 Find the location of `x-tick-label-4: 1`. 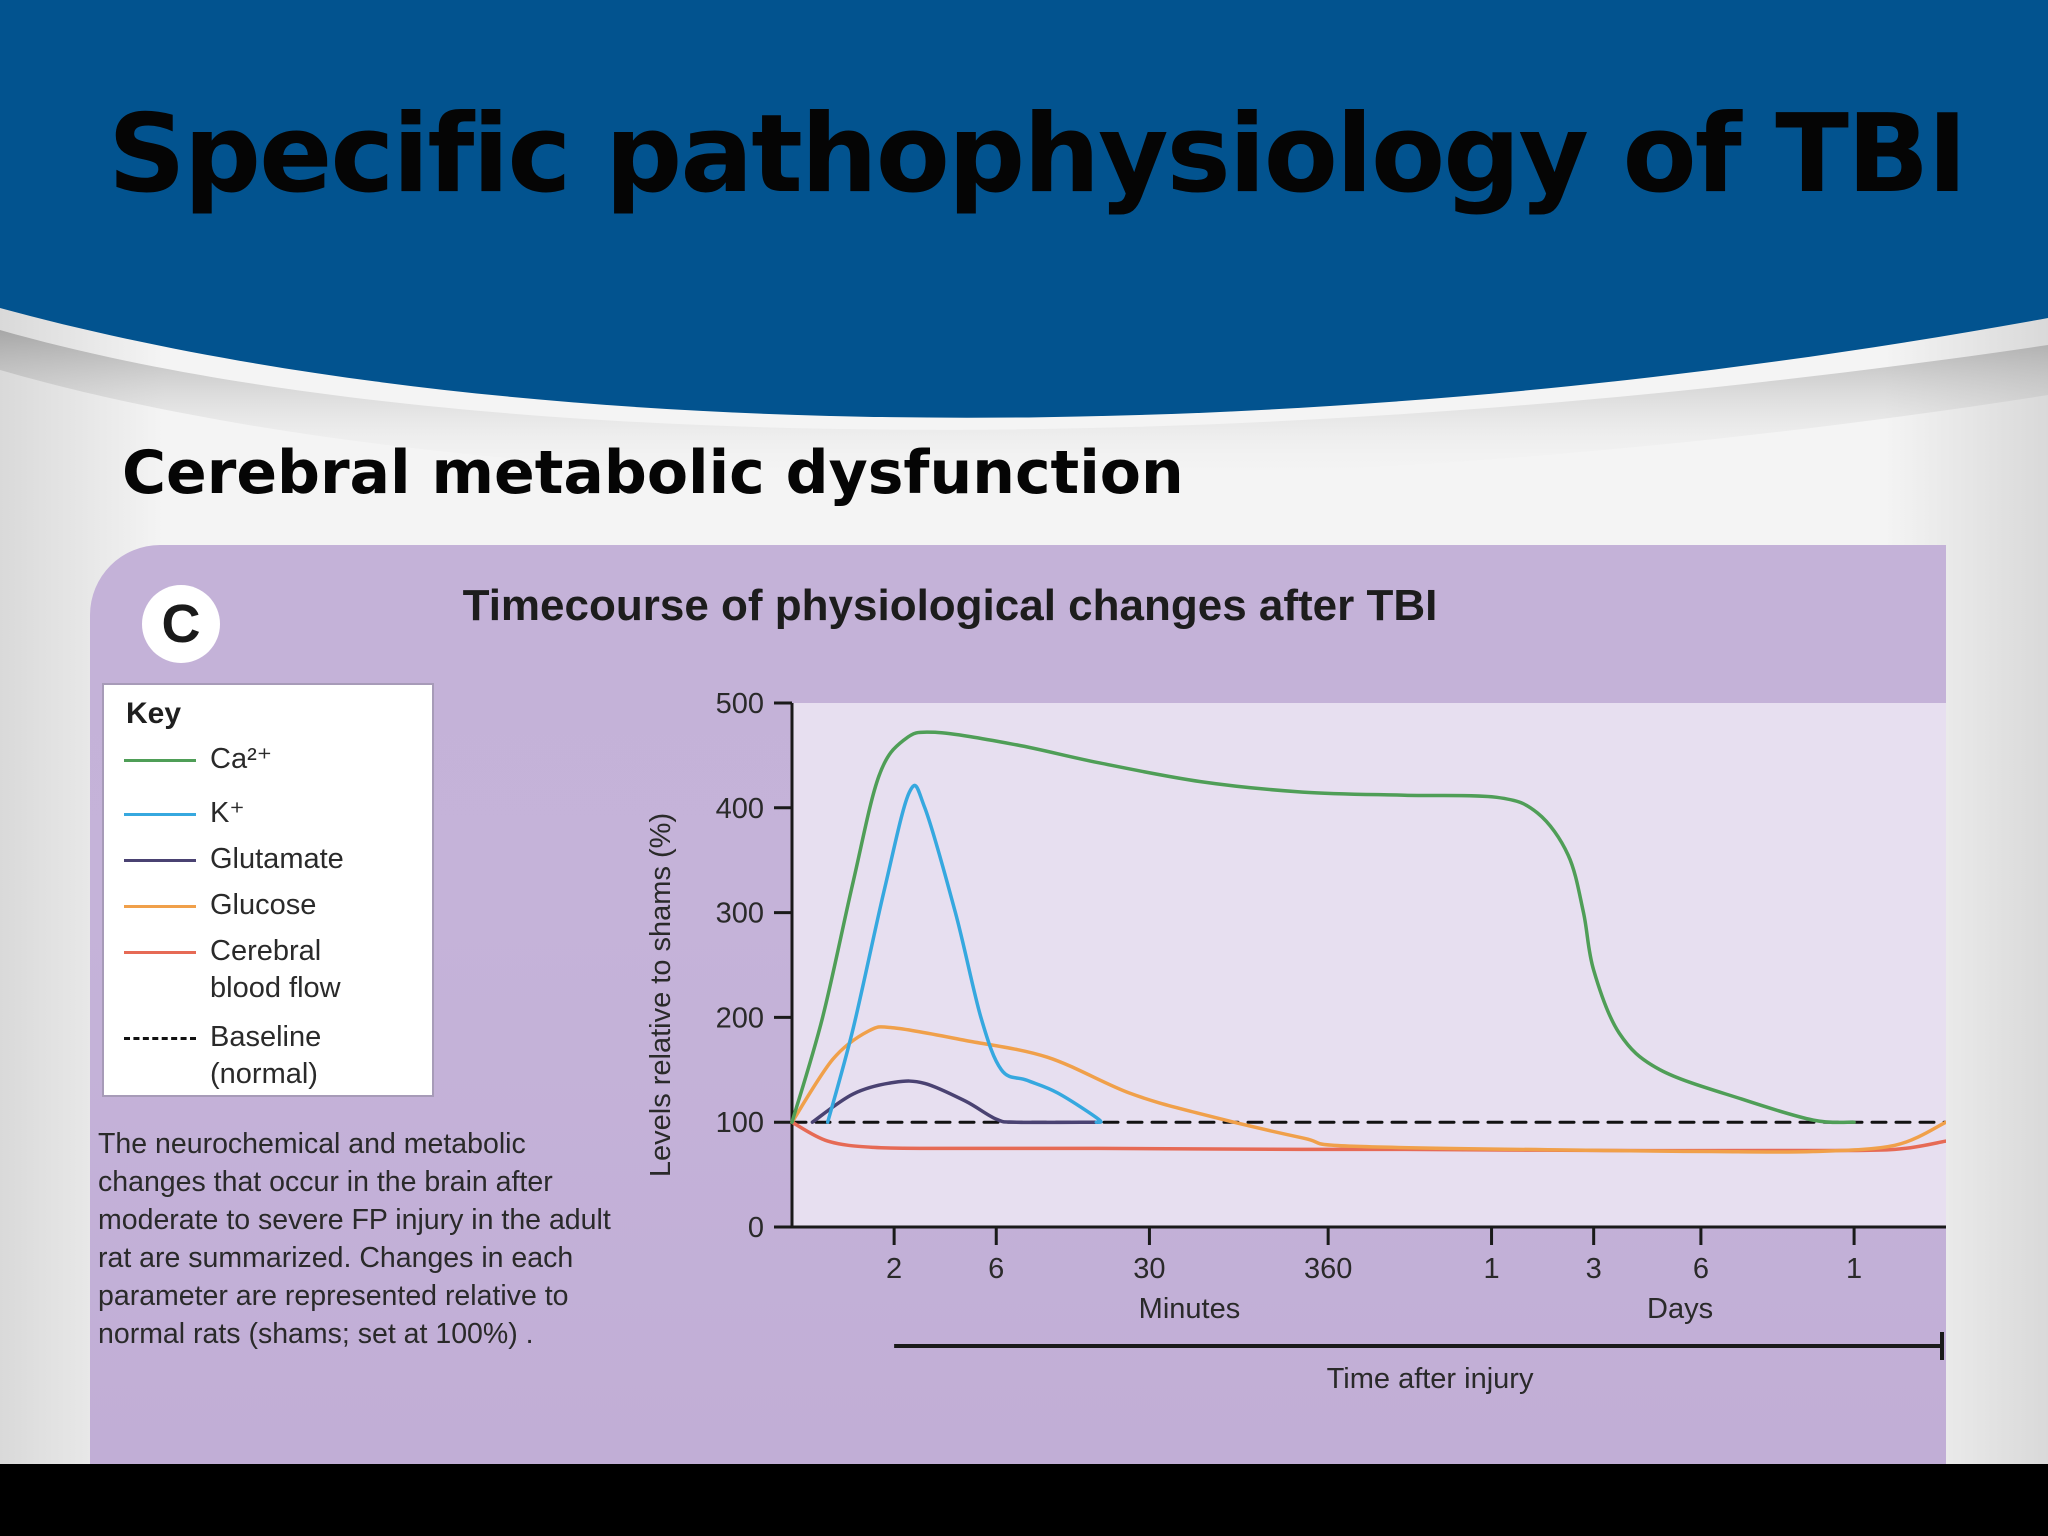

x-tick-label-4: 1 is located at coordinates (1491, 1269).